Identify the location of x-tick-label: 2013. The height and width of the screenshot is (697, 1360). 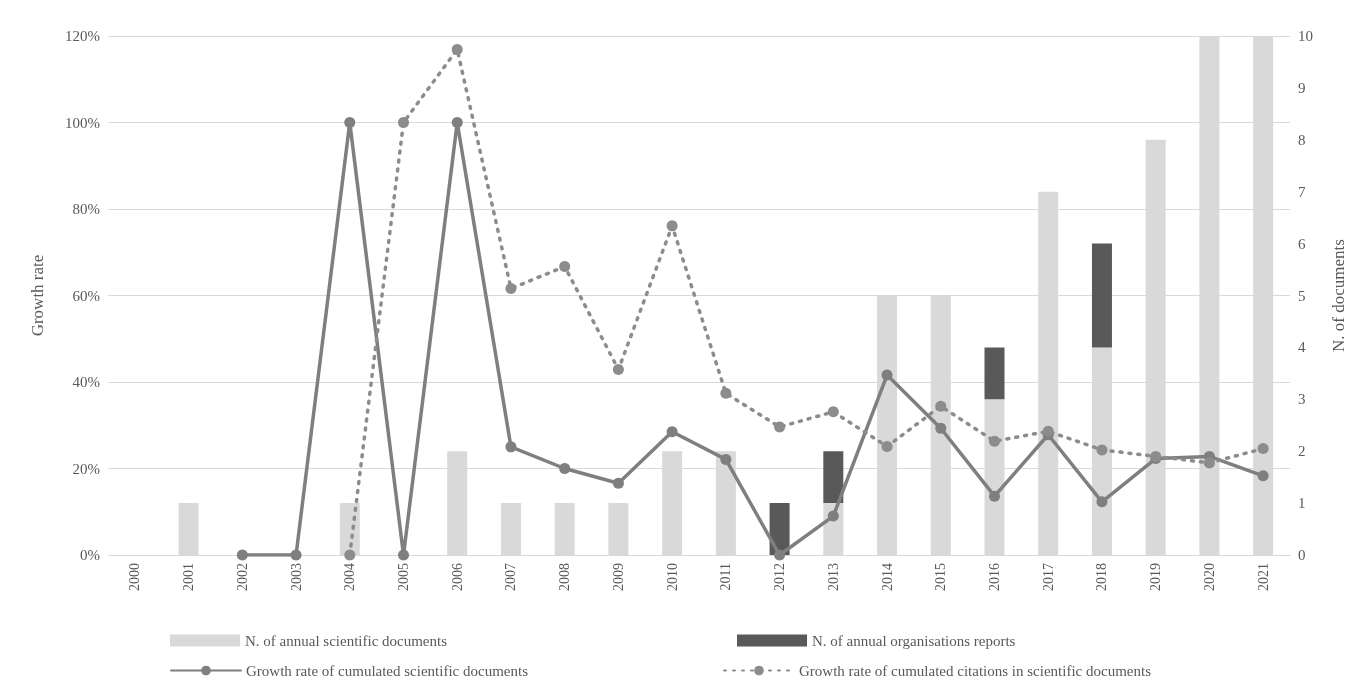
(833, 577).